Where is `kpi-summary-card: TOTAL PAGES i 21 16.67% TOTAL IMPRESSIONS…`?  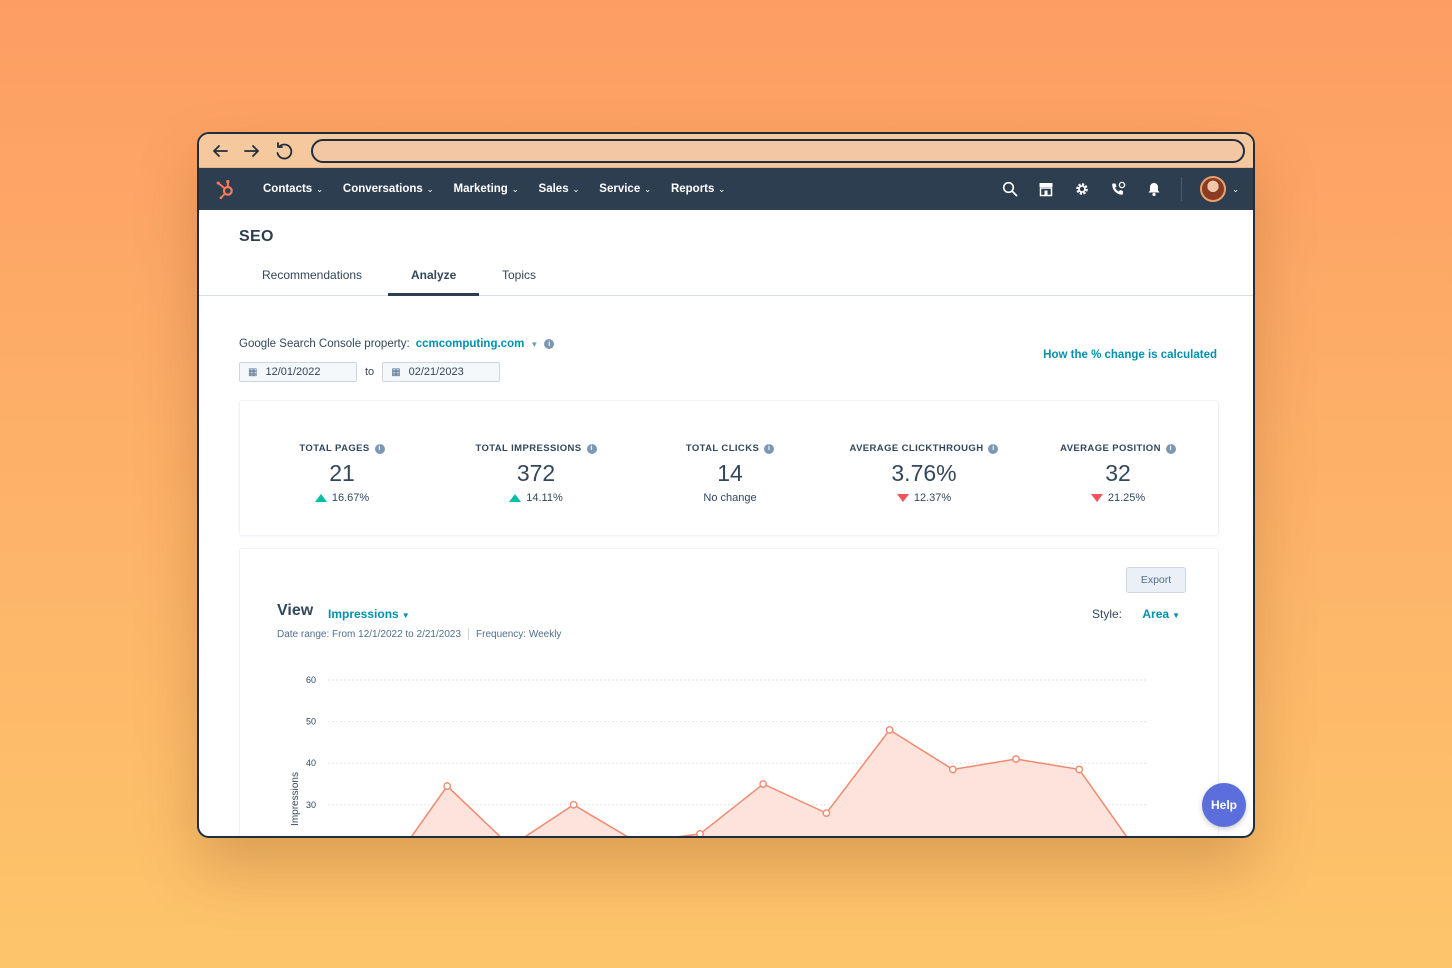 kpi-summary-card: TOTAL PAGES i 21 16.67% TOTAL IMPRESSIONS… is located at coordinates (729, 468).